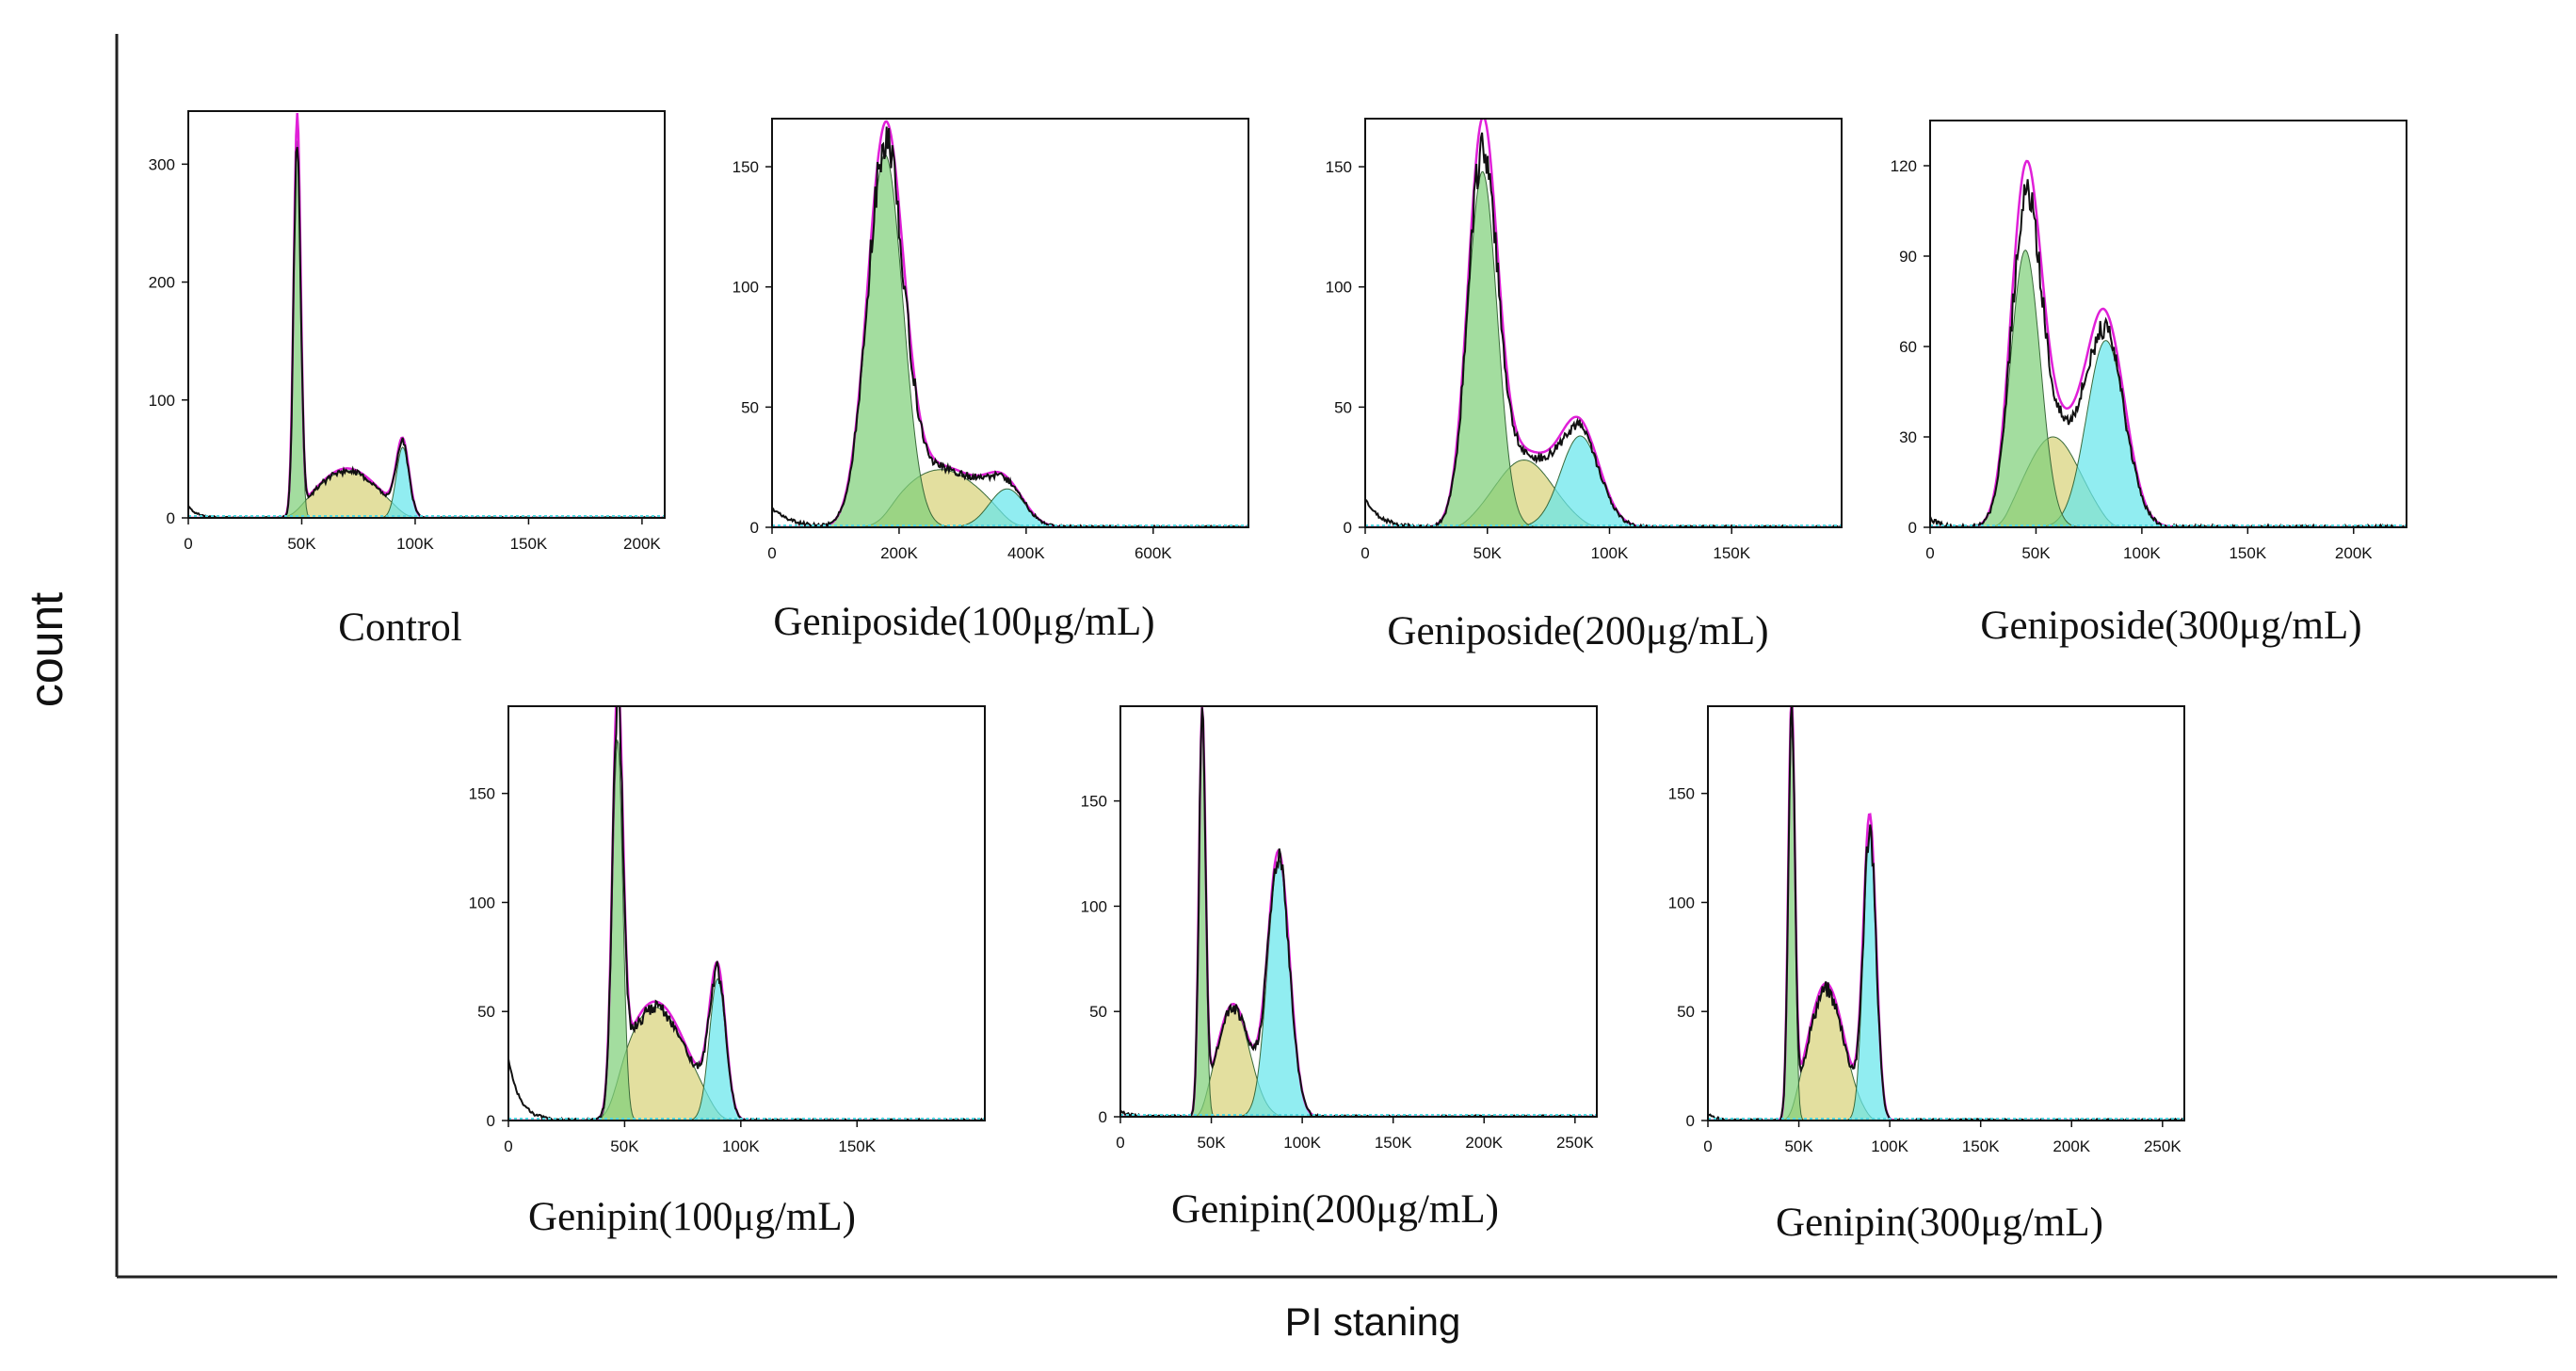  I want to click on y-tick-label: 90, so click(1908, 257).